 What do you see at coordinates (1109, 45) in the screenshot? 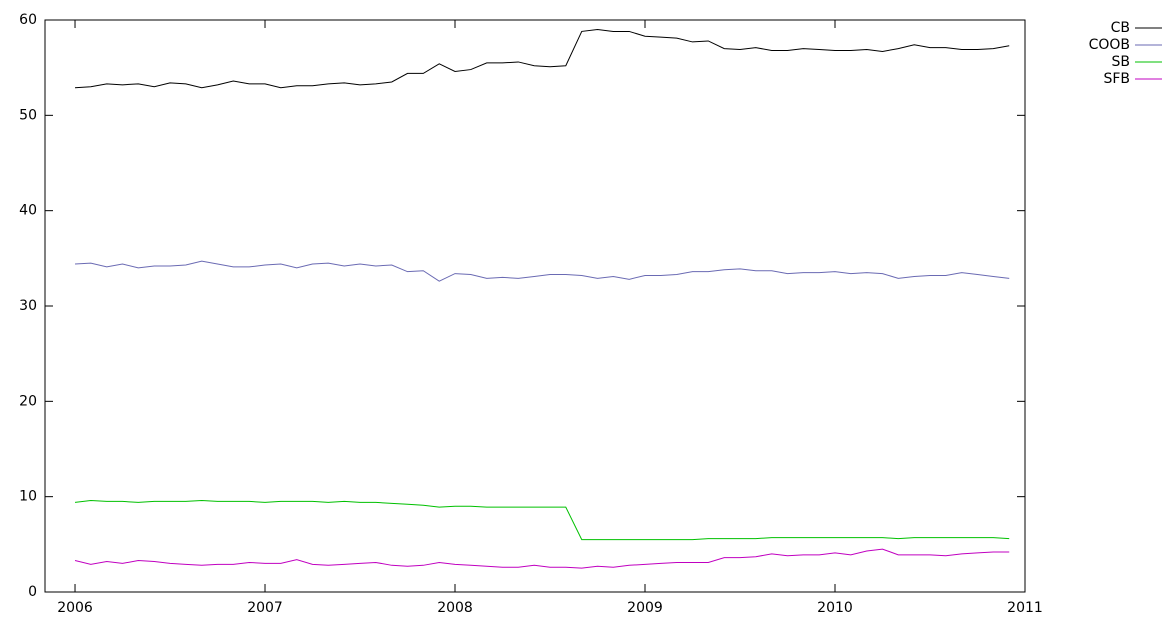
I see `legend-label: COOB` at bounding box center [1109, 45].